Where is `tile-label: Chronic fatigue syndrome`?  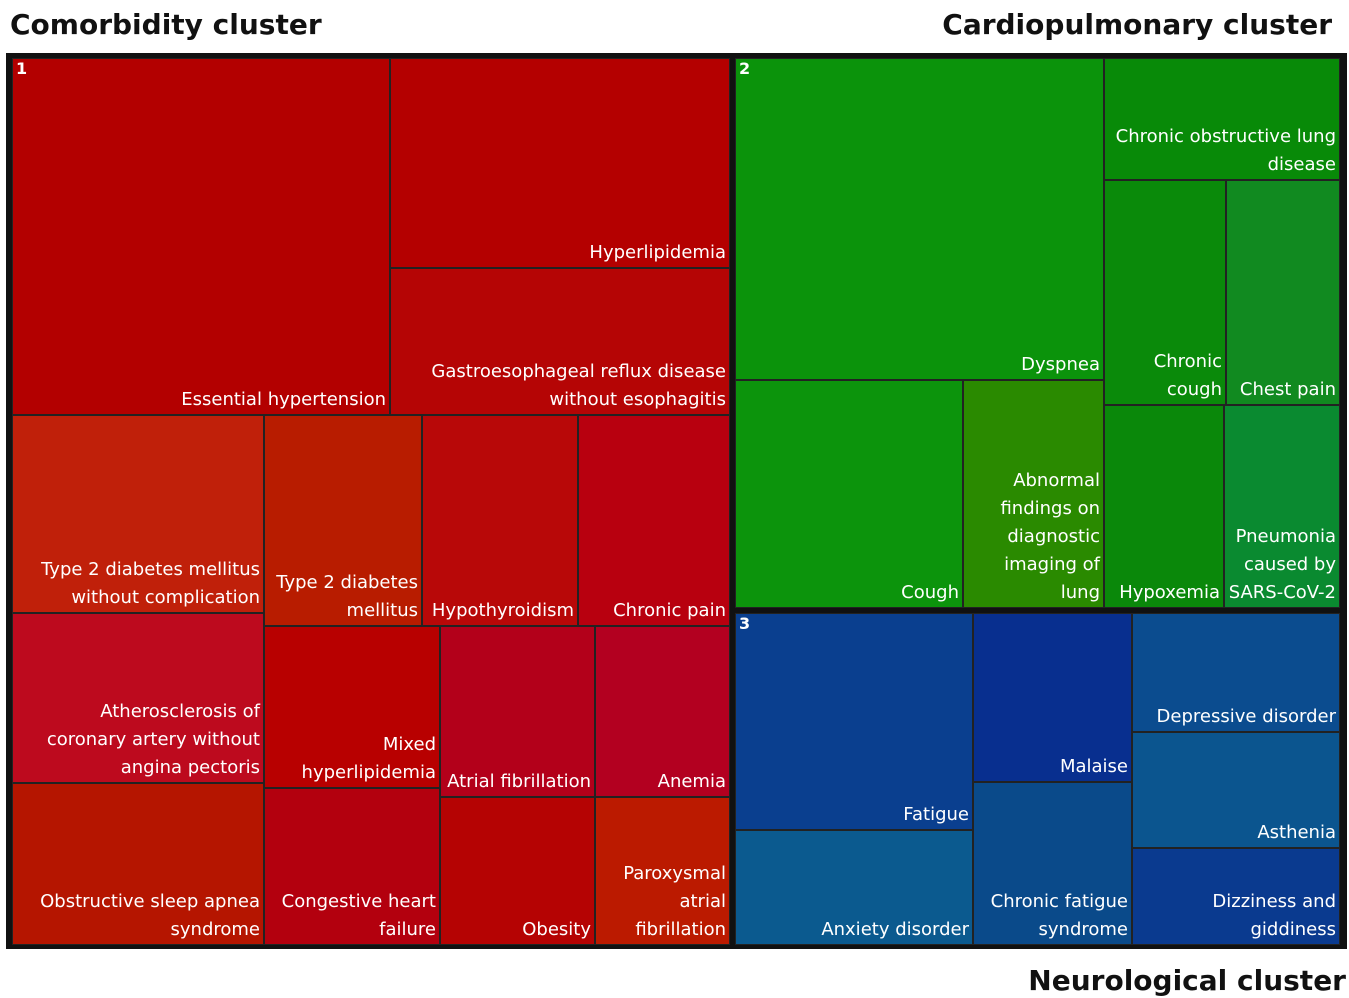 tile-label: Chronic fatigue syndrome is located at coordinates (1059, 915).